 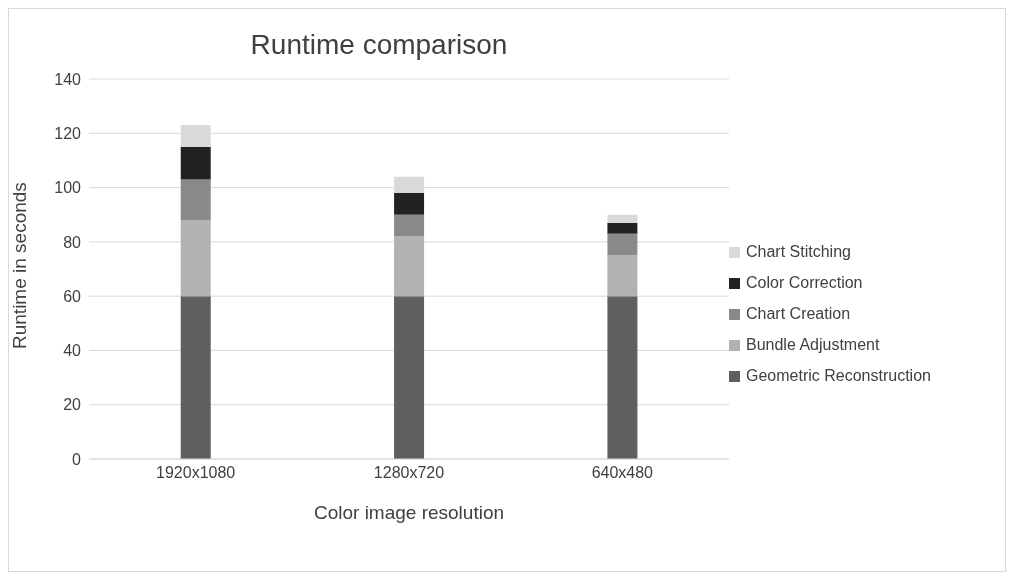 What do you see at coordinates (72, 351) in the screenshot?
I see `y-tick-label: 40` at bounding box center [72, 351].